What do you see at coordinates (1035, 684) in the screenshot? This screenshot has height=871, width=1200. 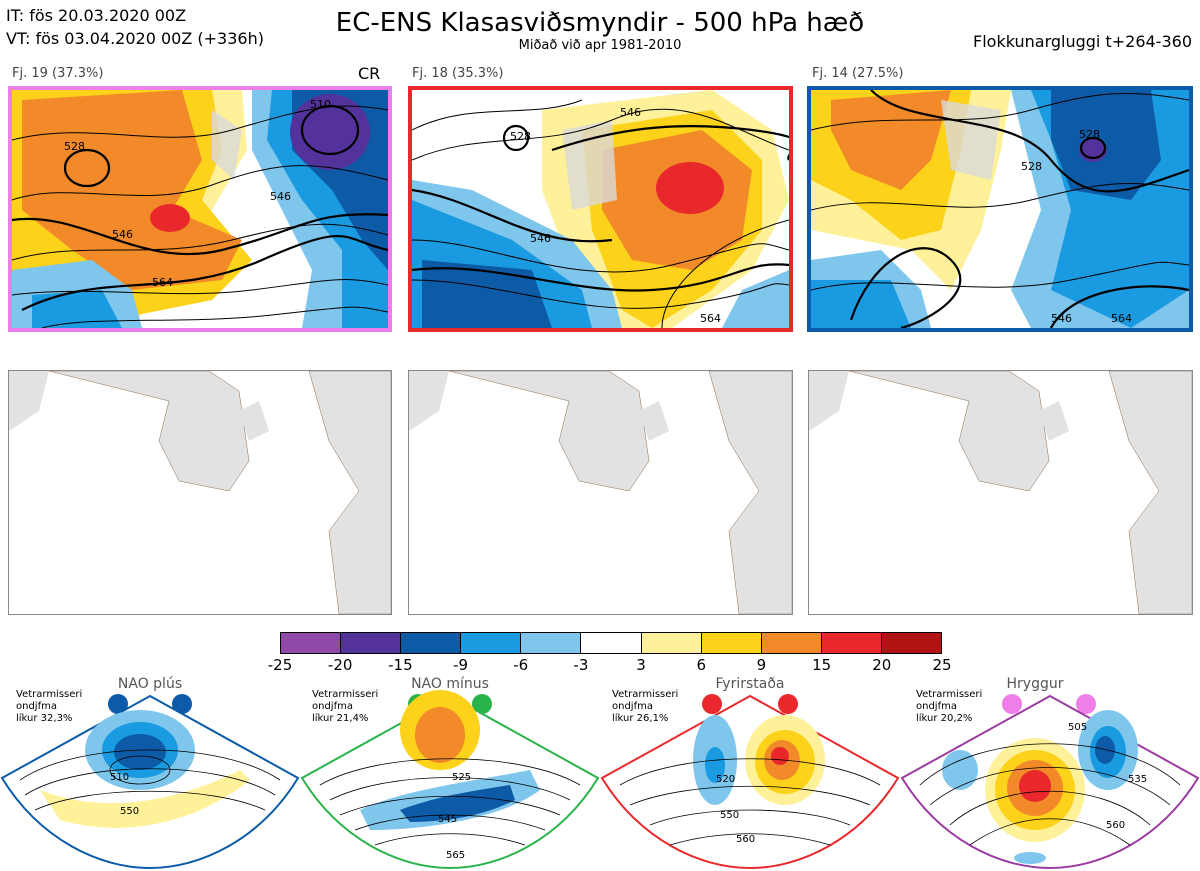 I see `regime-title: Hryggur` at bounding box center [1035, 684].